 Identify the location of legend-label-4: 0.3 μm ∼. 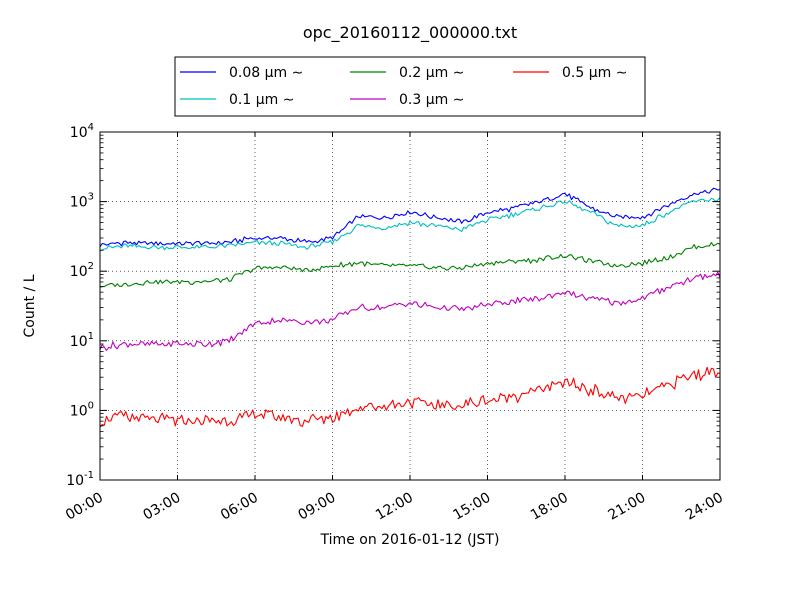
(431, 100).